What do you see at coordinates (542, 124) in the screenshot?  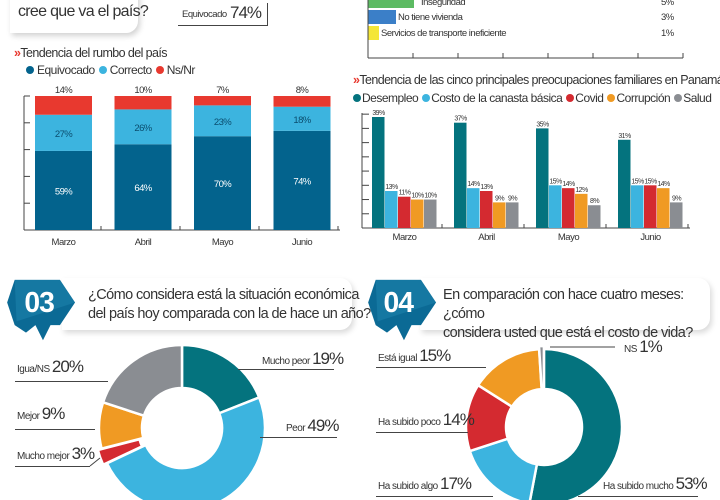 I see `data-label: 35%` at bounding box center [542, 124].